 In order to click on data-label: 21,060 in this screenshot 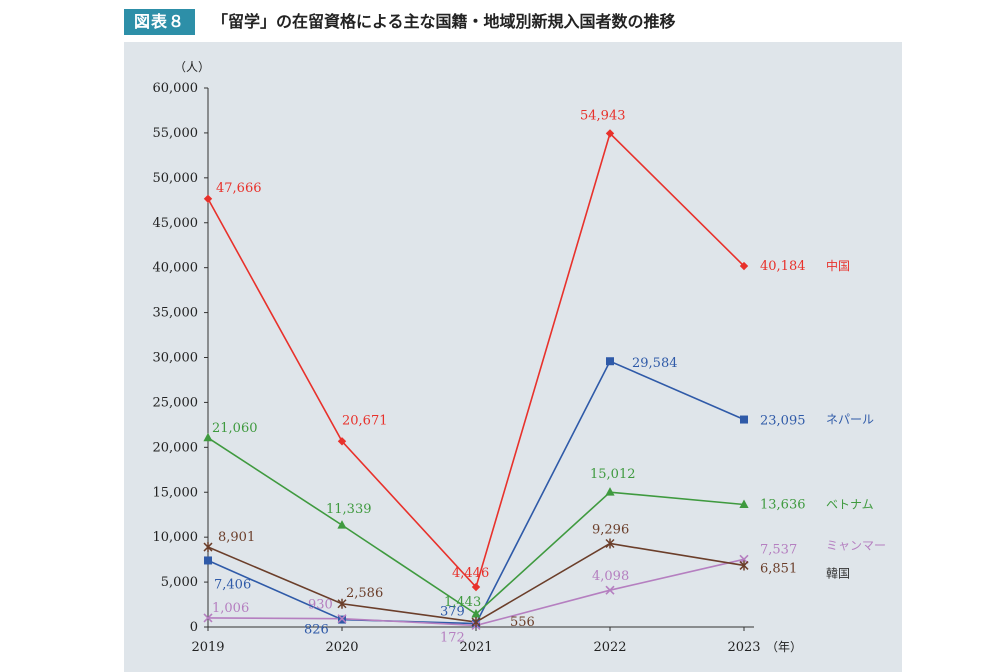, I will do `click(235, 428)`.